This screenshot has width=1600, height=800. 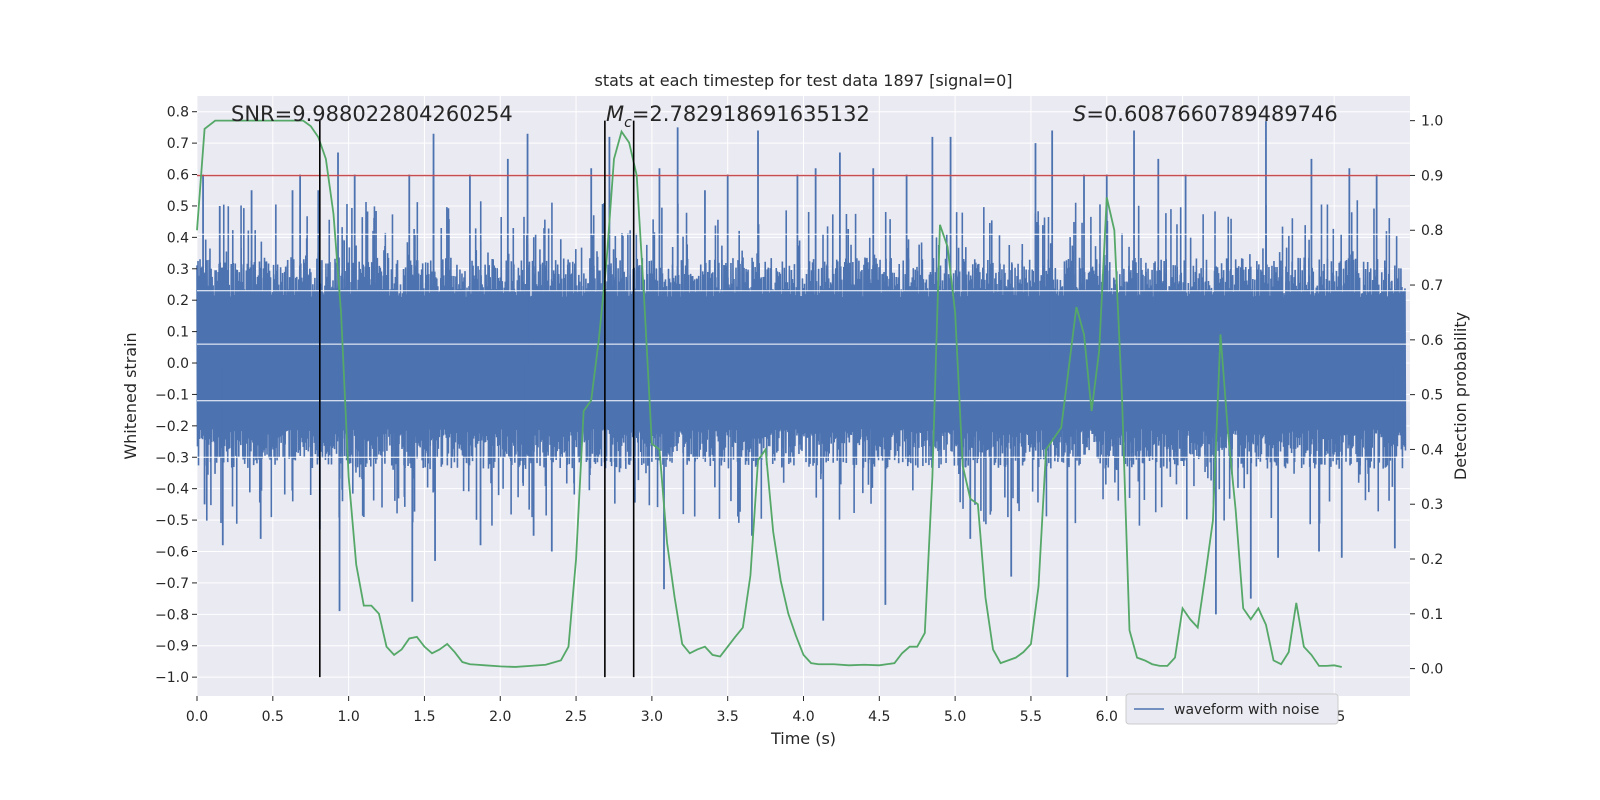 What do you see at coordinates (628, 123) in the screenshot?
I see `mc-subscript: c` at bounding box center [628, 123].